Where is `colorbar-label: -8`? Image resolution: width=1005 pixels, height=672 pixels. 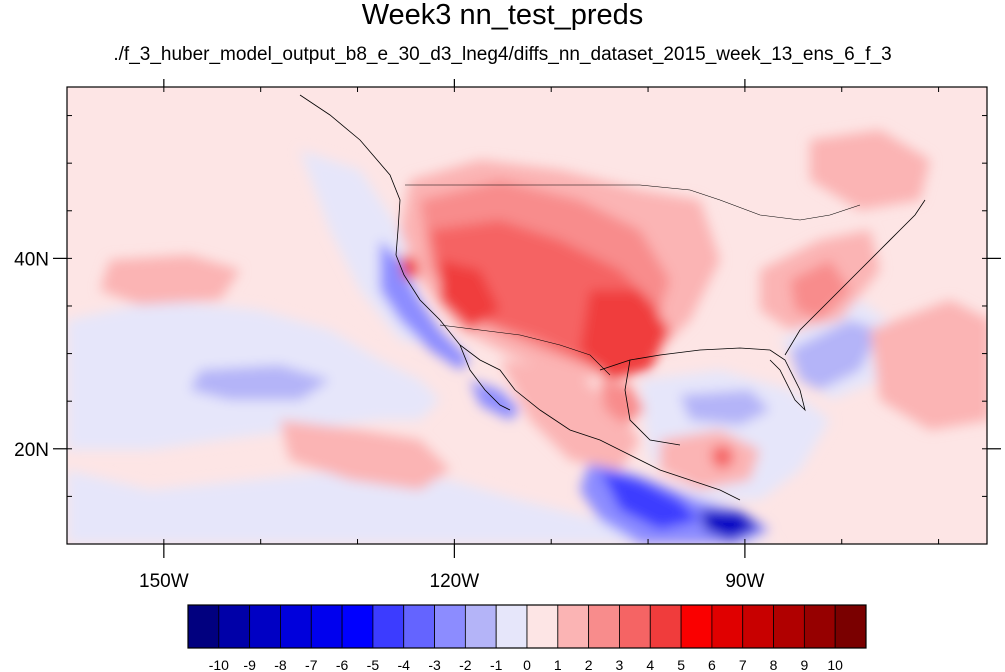 colorbar-label: -8 is located at coordinates (280, 664).